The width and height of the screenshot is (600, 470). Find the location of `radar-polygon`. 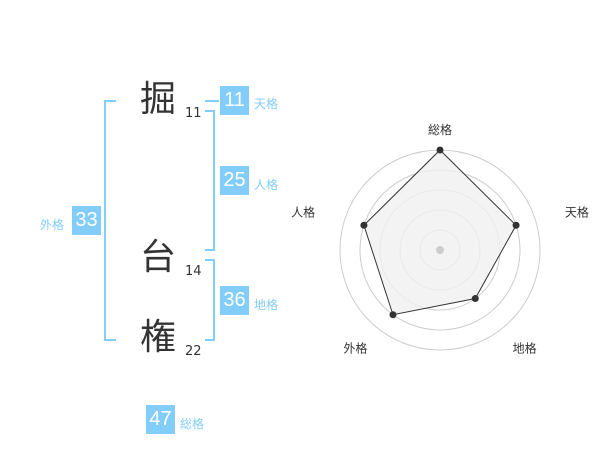

radar-polygon is located at coordinates (440, 232).